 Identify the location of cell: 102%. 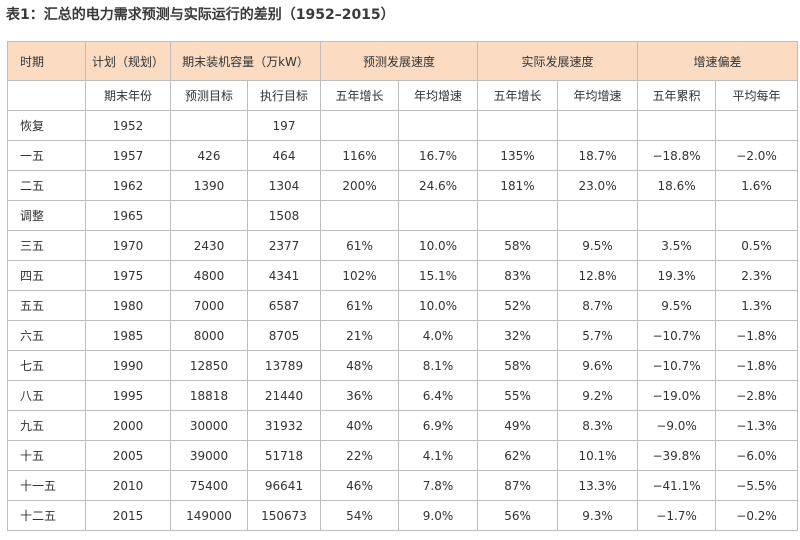
(360, 275).